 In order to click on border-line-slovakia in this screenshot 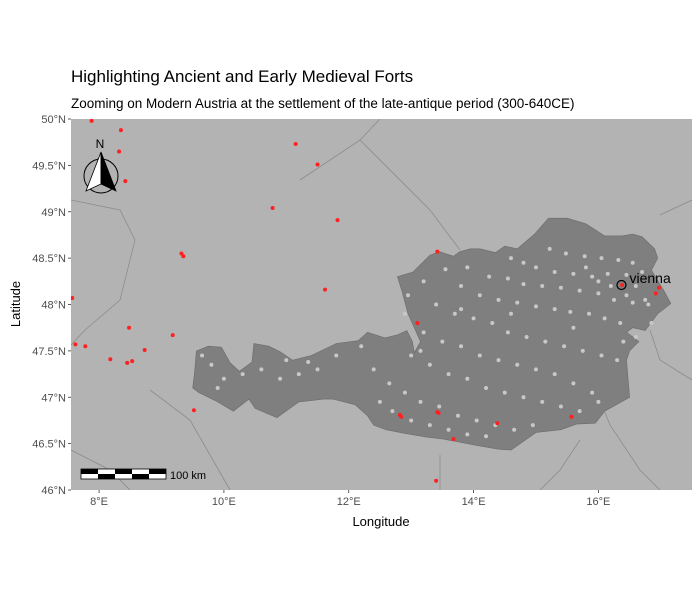, I will do `click(675, 207)`.